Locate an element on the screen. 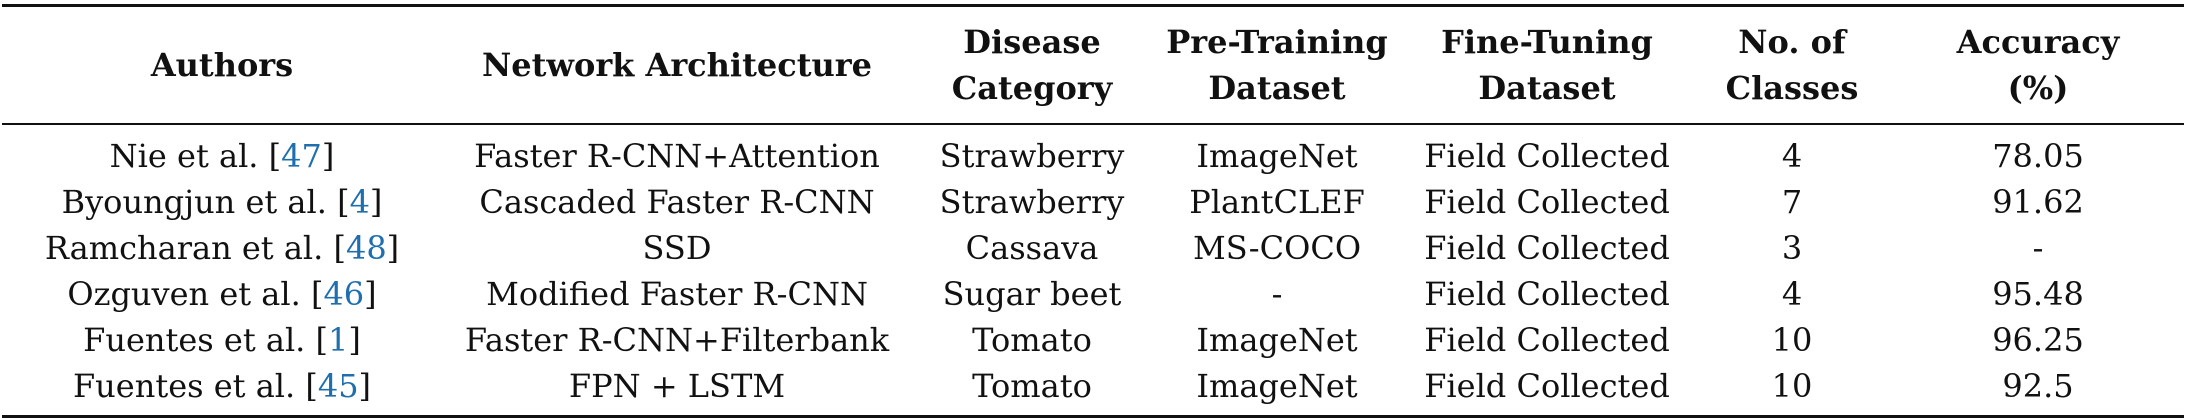 This screenshot has width=2186, height=418. header-pretraining-dataset: Pre-Training Dataset is located at coordinates (1277, 65).